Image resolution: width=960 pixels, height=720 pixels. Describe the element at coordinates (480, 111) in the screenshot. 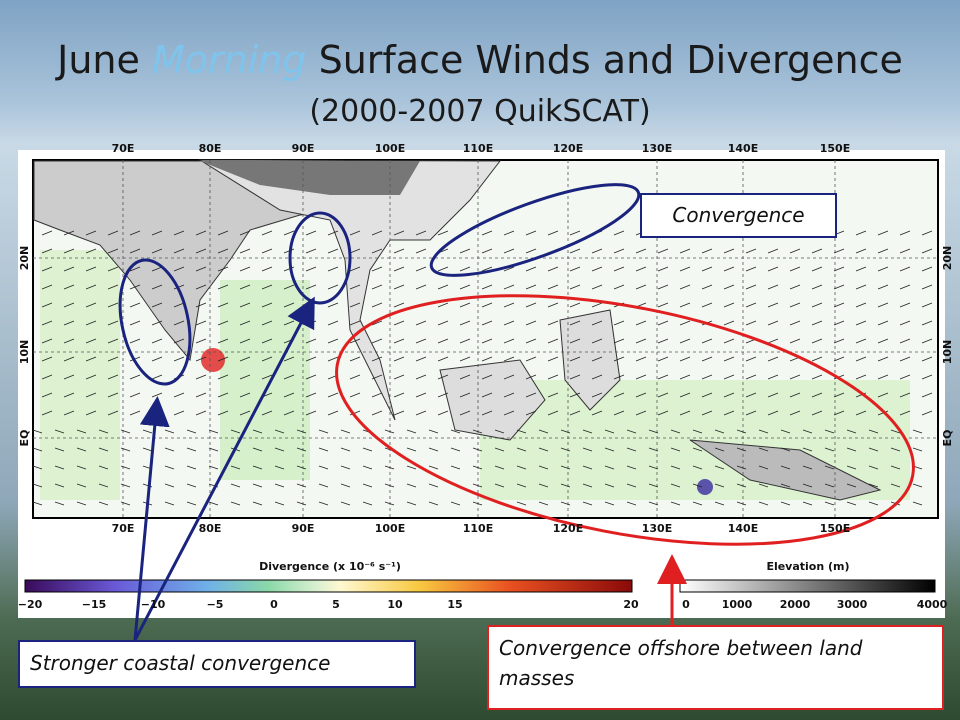

I see `subtitle: (2000-2007 QuikSCAT)` at that location.